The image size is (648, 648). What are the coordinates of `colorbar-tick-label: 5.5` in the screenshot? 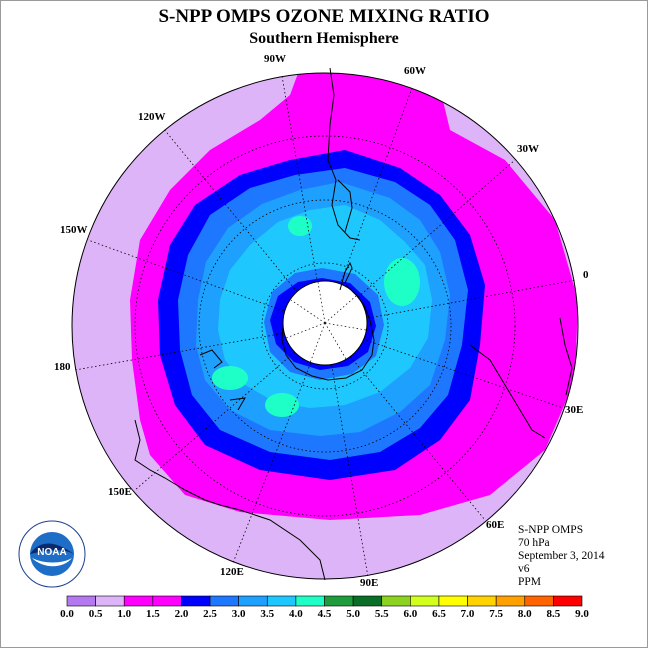 It's located at (381, 614).